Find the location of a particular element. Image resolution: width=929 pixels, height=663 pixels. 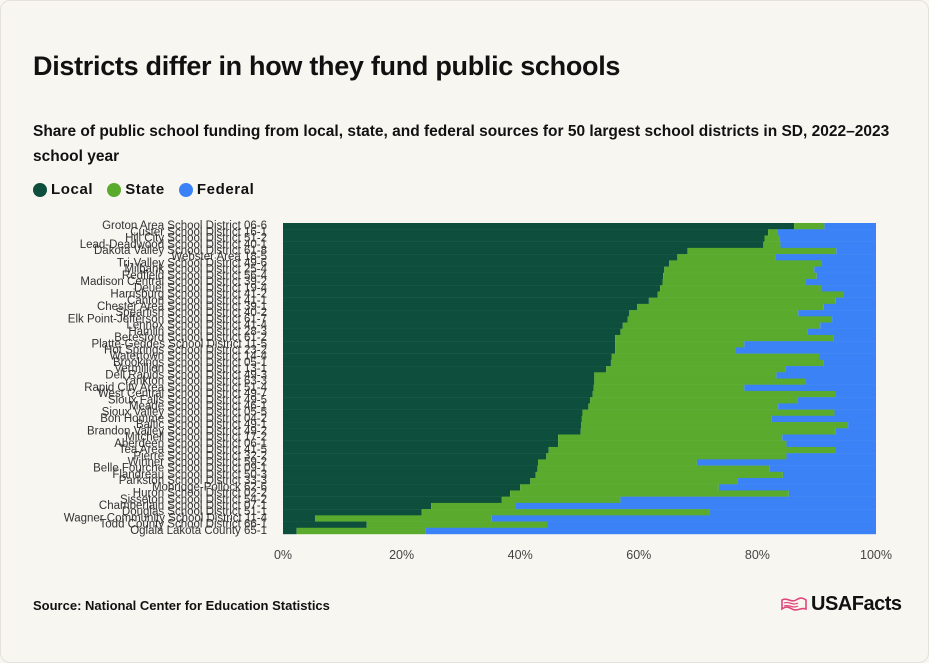

category-label: Hill City School District 51-2 is located at coordinates (196, 239).